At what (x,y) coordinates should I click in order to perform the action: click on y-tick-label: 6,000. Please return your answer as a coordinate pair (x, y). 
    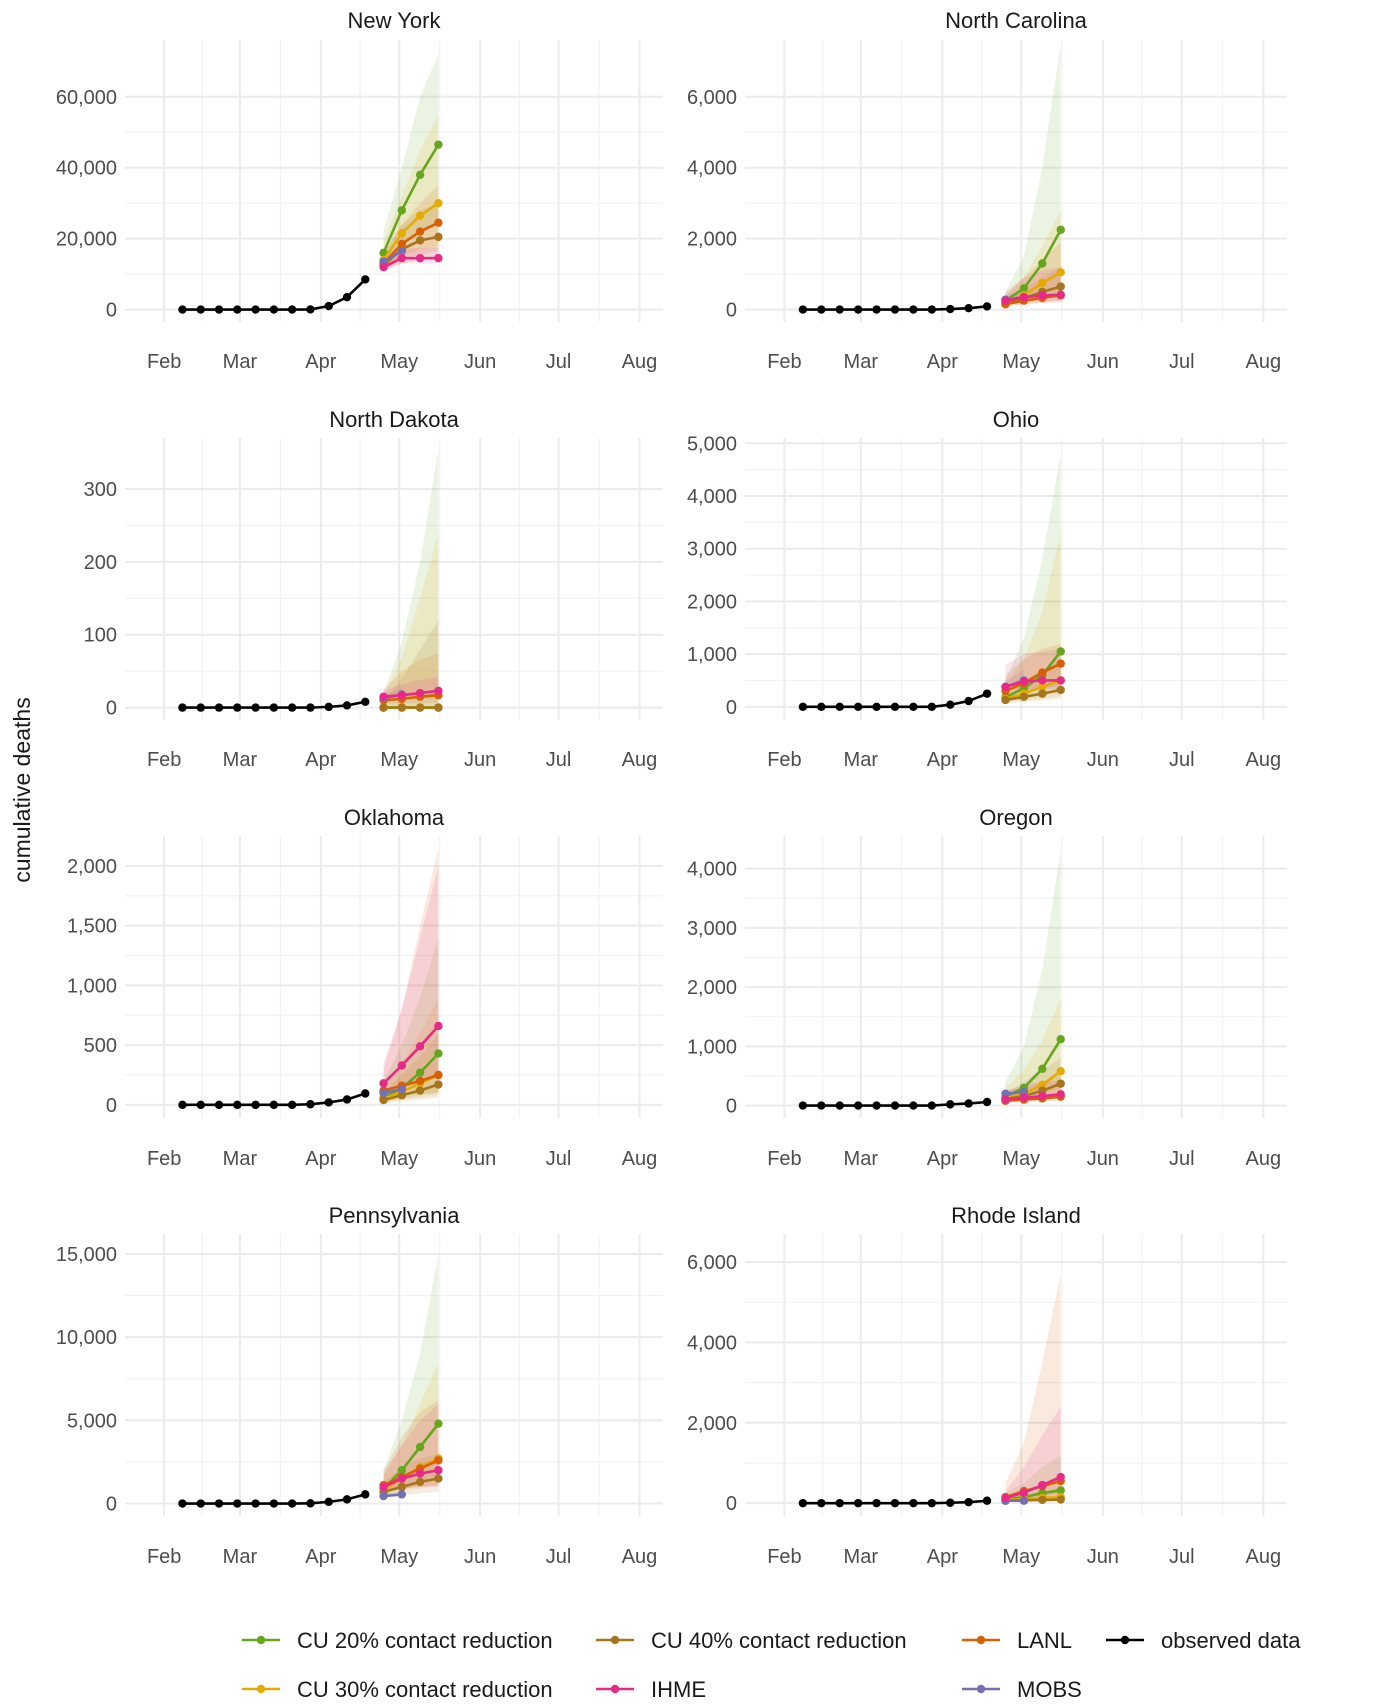
    Looking at the image, I should click on (712, 98).